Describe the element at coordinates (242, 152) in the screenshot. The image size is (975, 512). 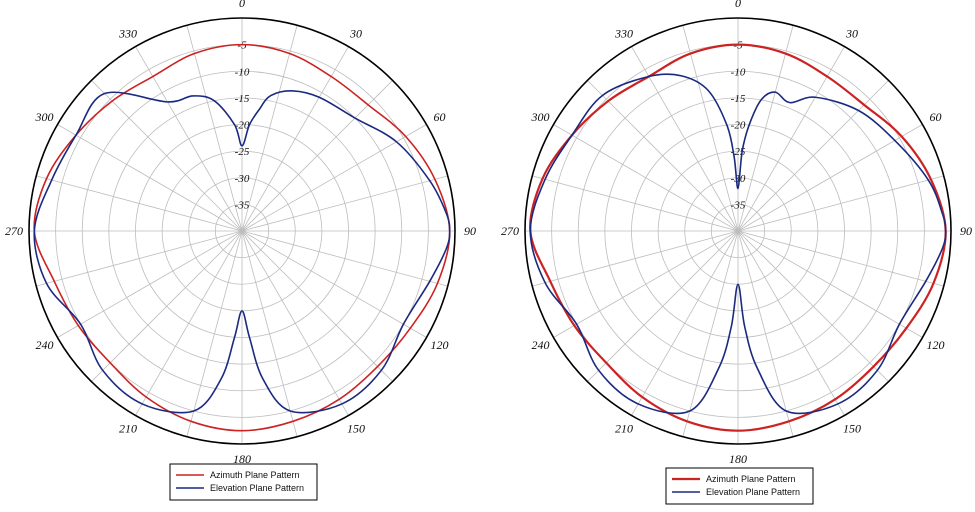
I see `ring-label: -25` at that location.